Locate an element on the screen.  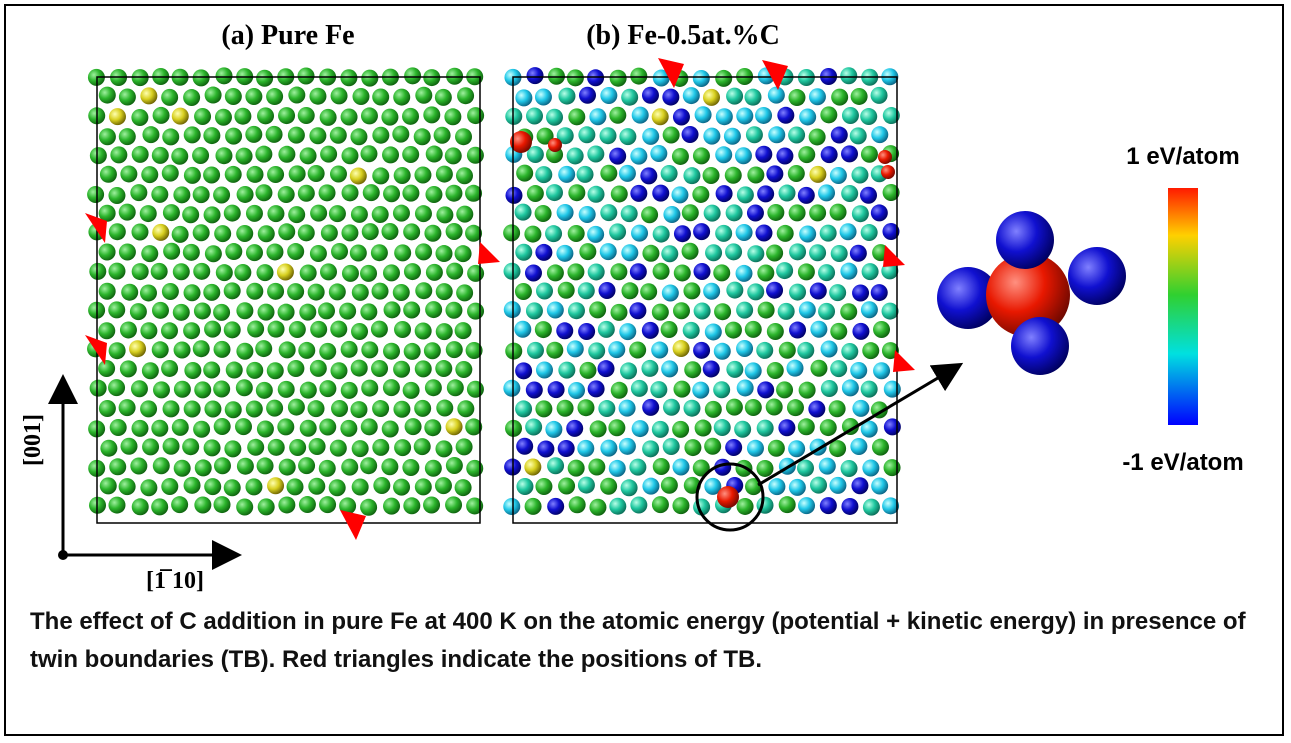
tb-triangle is located at coordinates (96, 228).